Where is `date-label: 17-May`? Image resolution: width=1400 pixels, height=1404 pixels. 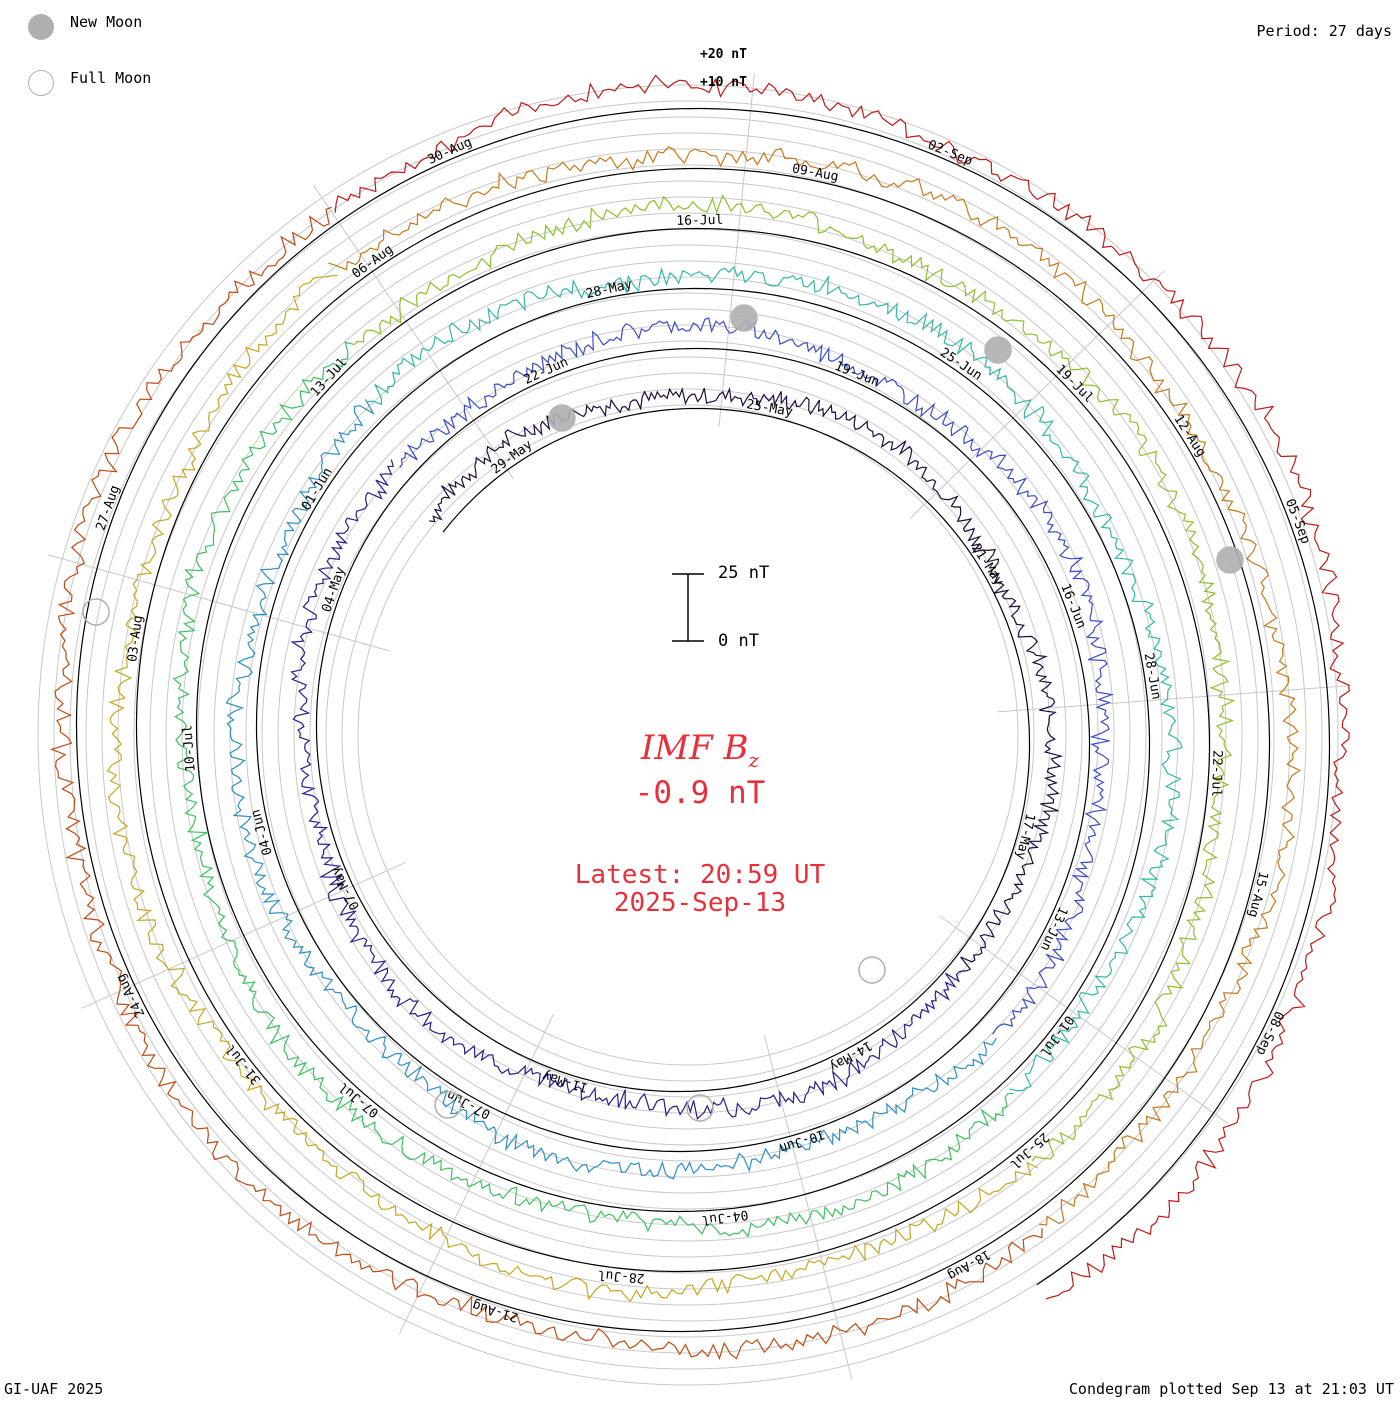 date-label: 17-May is located at coordinates (1024, 836).